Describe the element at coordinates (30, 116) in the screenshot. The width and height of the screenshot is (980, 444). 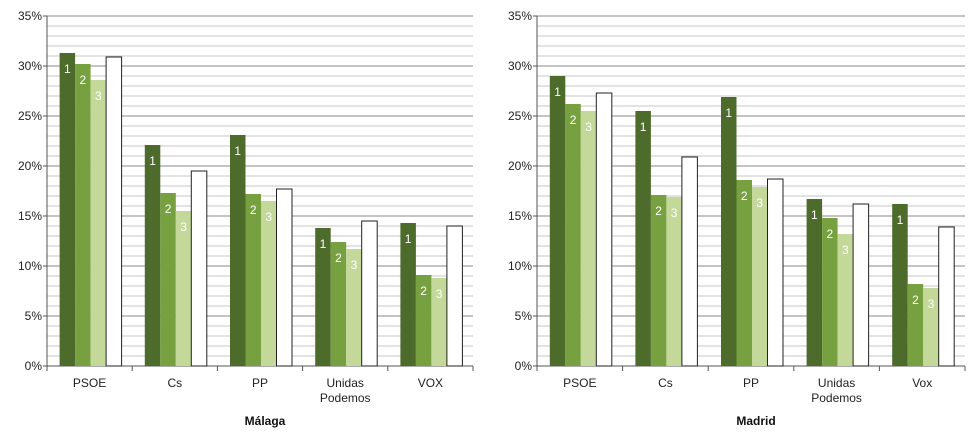
I see `y-tick-label: 25%` at that location.